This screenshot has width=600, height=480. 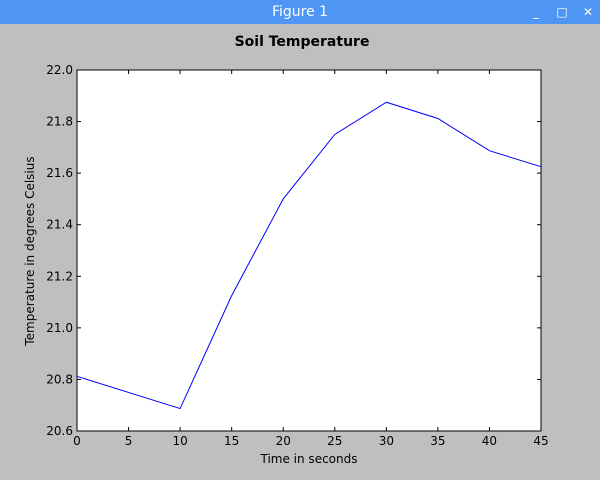 I want to click on x-tick-label: 20, so click(x=283, y=441).